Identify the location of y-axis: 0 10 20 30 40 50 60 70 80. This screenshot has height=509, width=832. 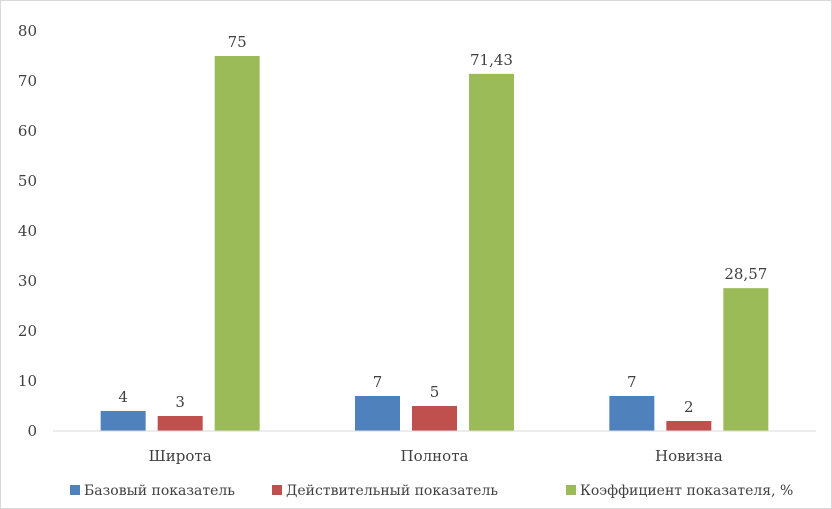
(27, 231).